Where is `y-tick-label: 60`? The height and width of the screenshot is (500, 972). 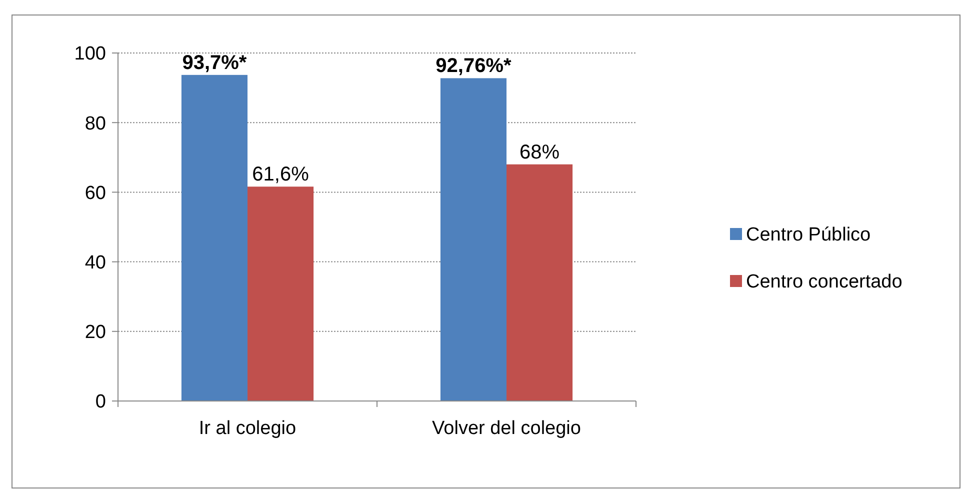 y-tick-label: 60 is located at coordinates (95, 193).